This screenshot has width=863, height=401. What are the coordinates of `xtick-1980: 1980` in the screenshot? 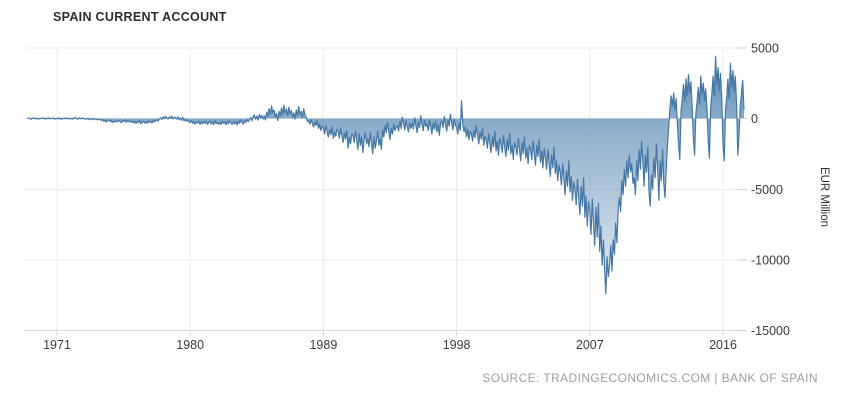 It's located at (190, 345).